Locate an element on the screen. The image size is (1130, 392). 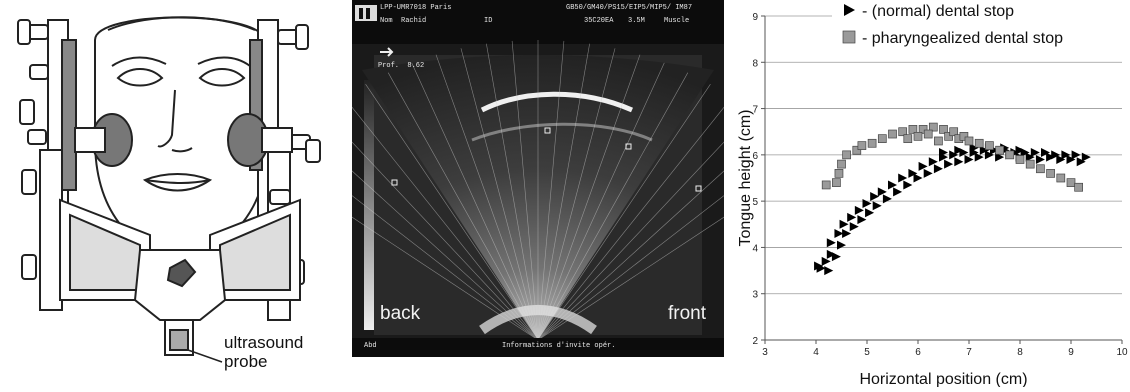
name-label: Nom Rachid is located at coordinates (403, 21).